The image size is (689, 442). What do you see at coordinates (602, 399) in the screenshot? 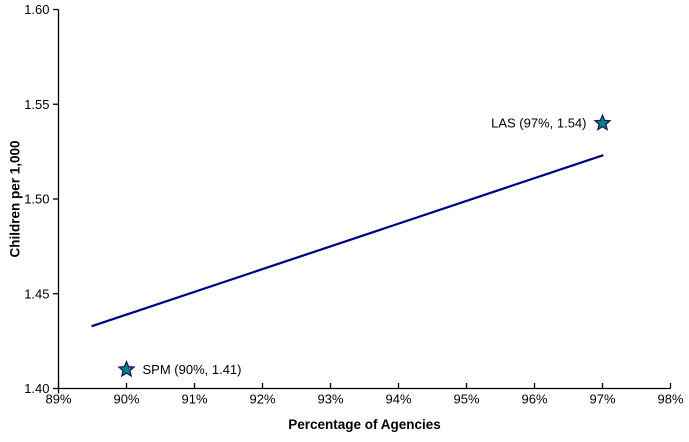
I see `x-tick-label: 97%` at bounding box center [602, 399].